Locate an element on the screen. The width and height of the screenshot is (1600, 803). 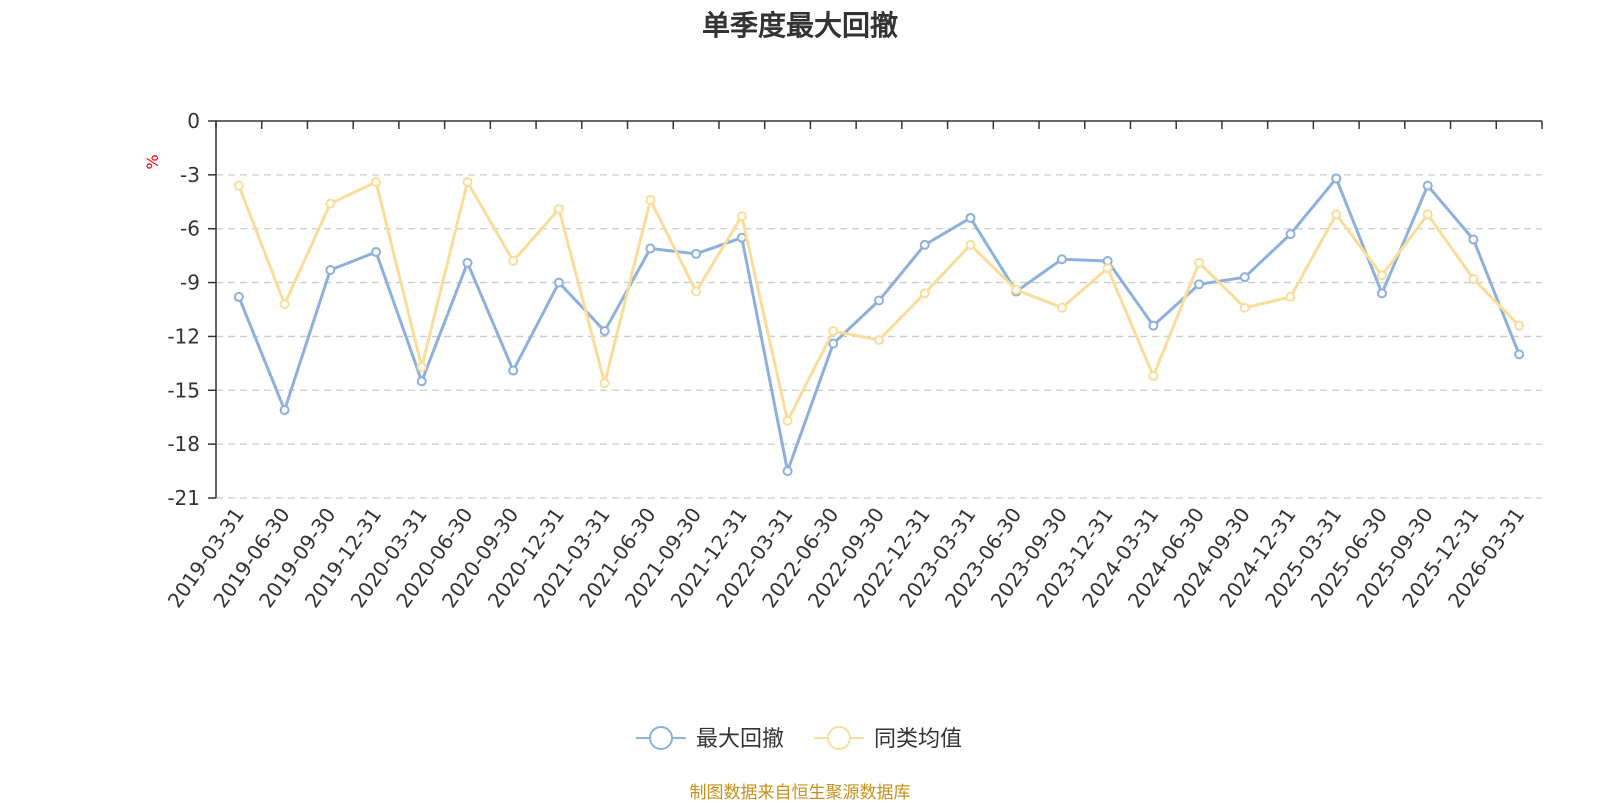
legend-label: 最大回撤 is located at coordinates (740, 739).